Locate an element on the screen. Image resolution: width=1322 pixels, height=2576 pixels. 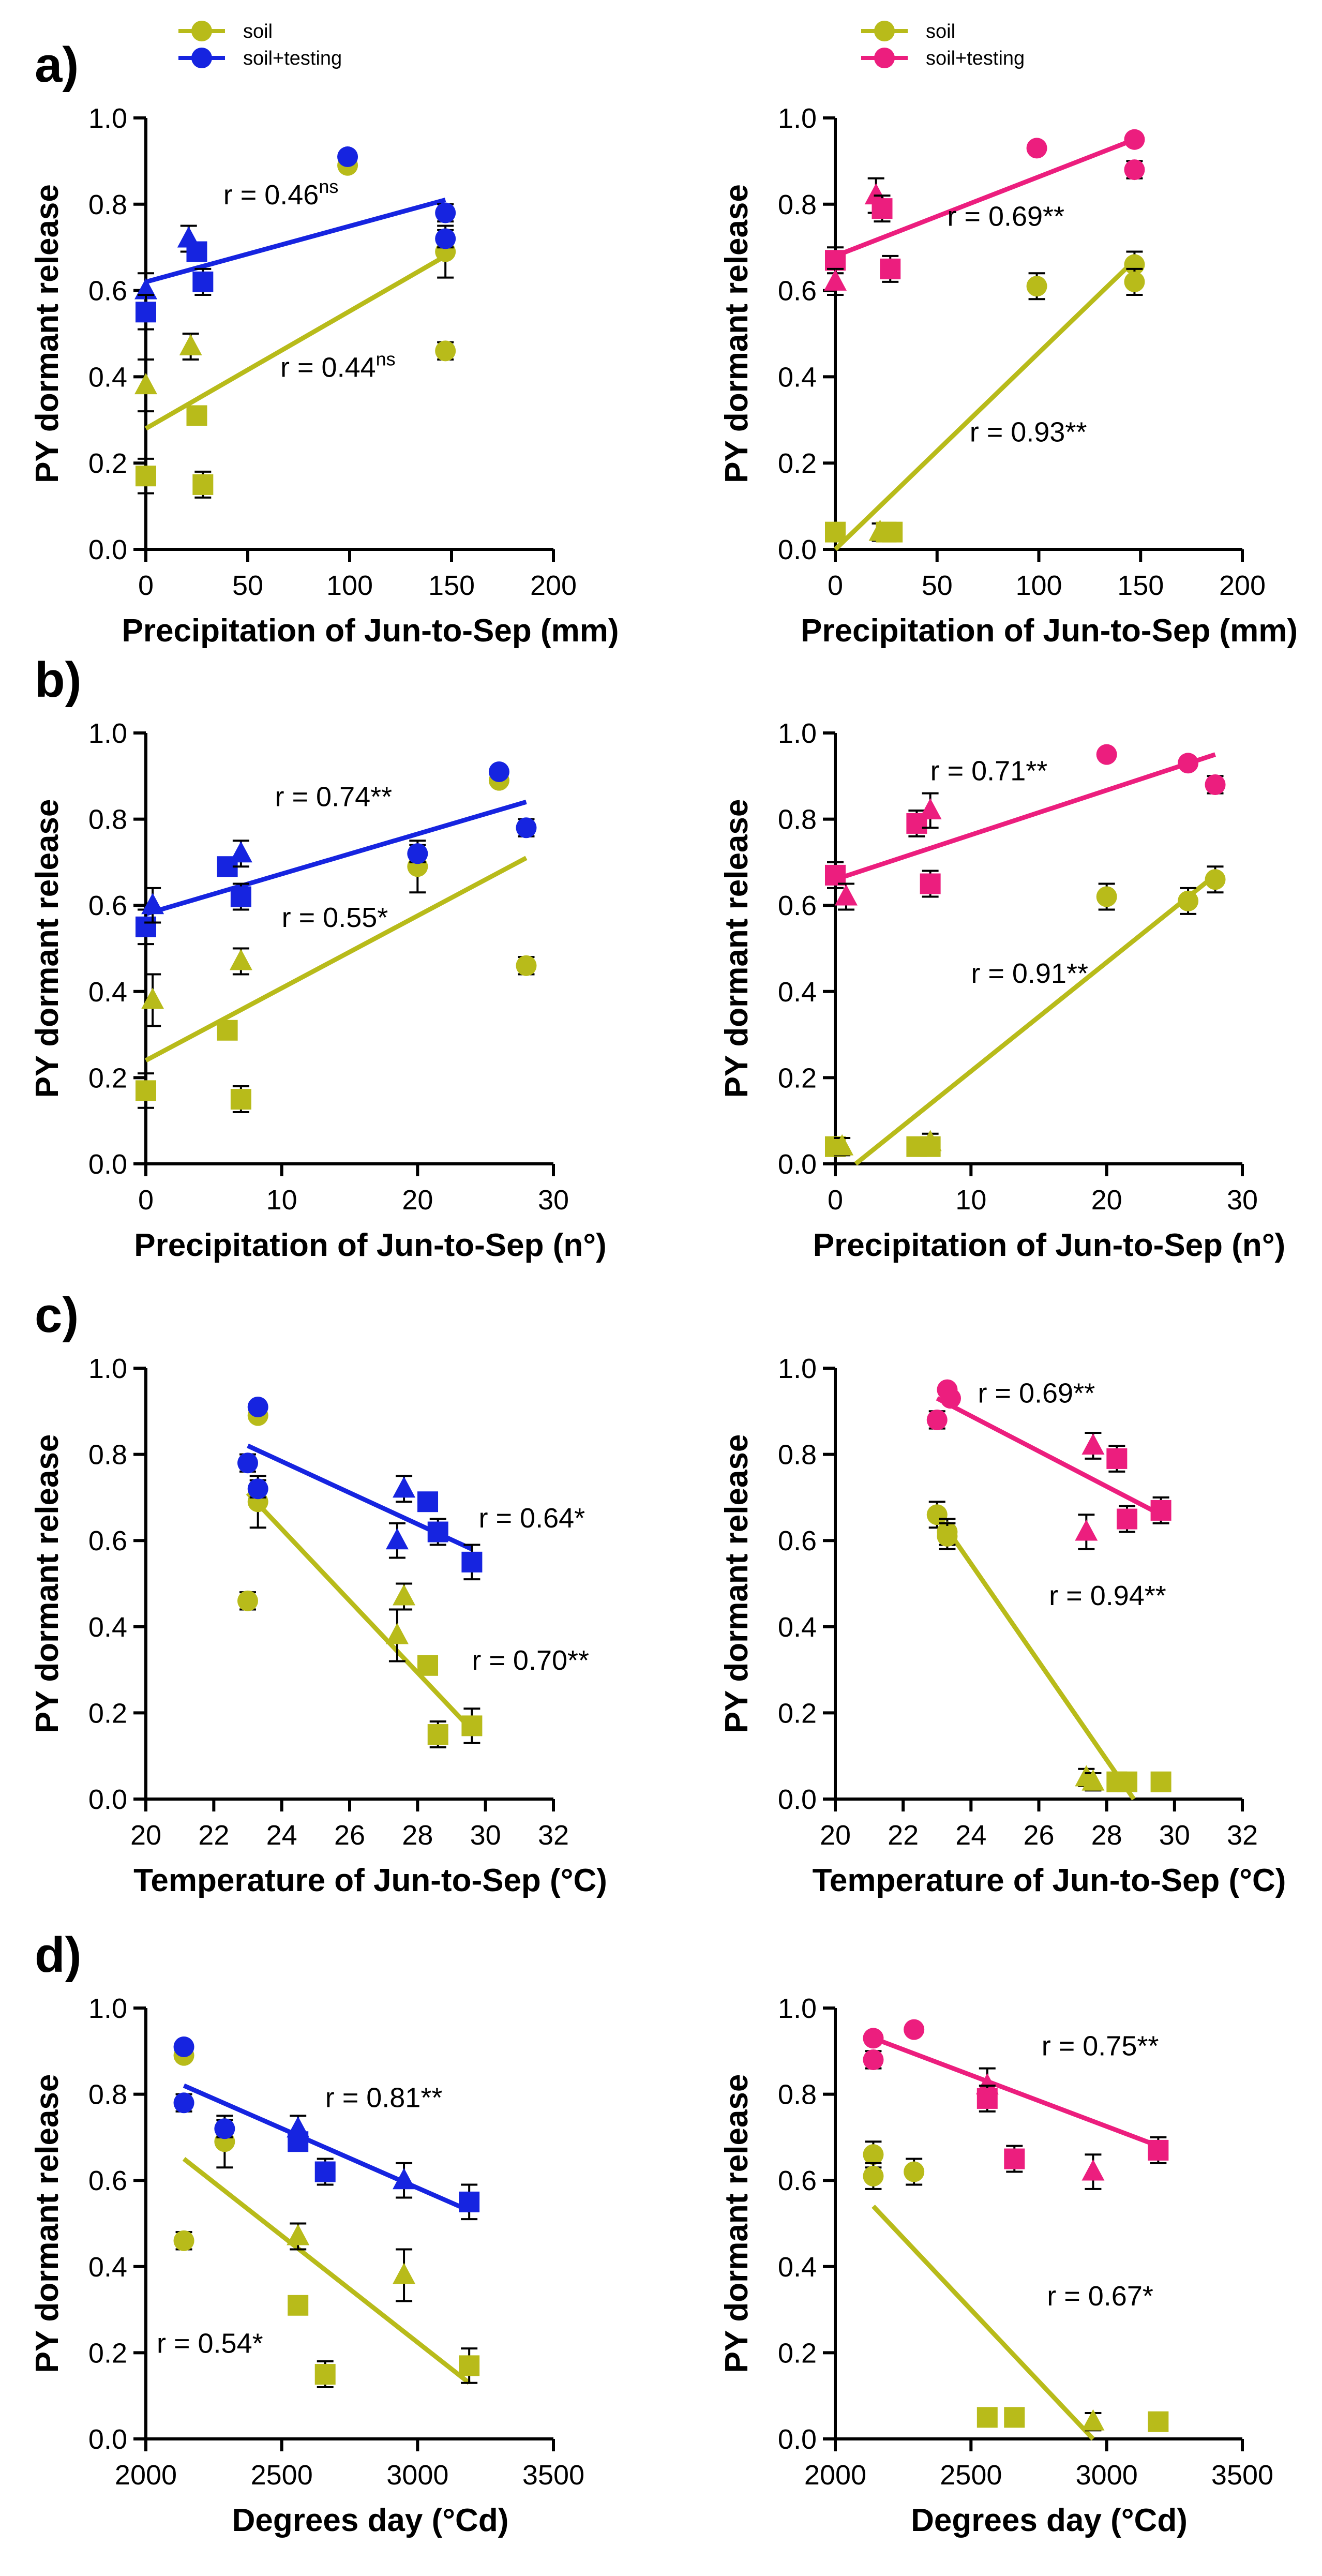
x-tick-label: 32 is located at coordinates (554, 1835).